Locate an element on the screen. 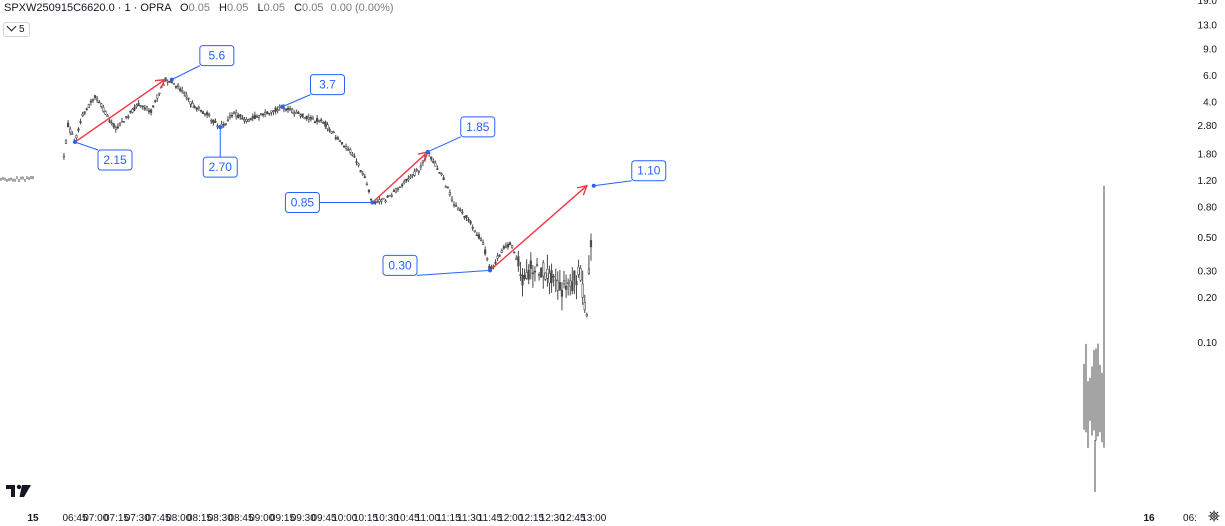 Image resolution: width=1225 pixels, height=526 pixels. callout-label: 2.70 is located at coordinates (221, 167).